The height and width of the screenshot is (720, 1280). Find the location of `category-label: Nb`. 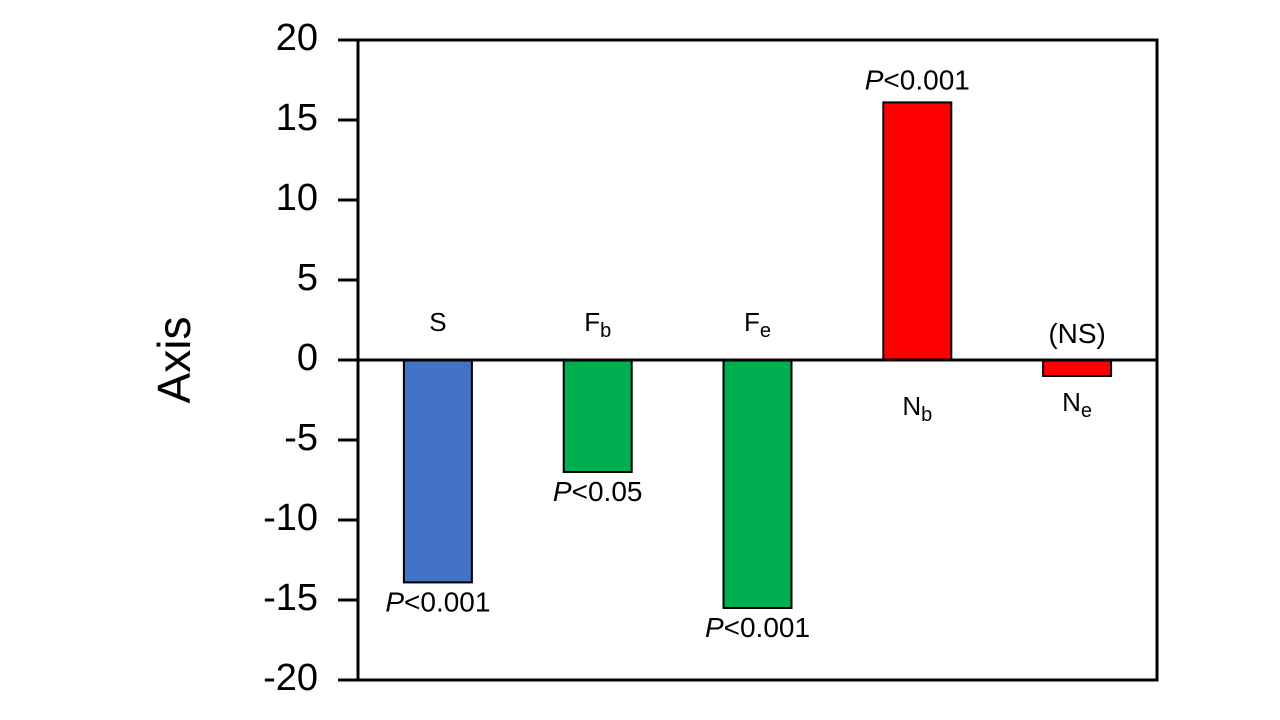

category-label: Nb is located at coordinates (917, 408).